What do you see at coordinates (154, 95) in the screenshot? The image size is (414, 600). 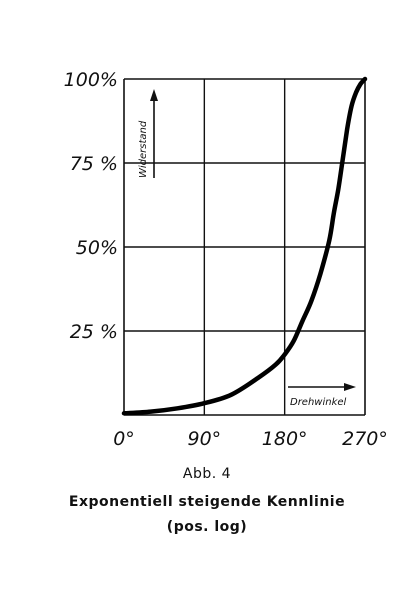 I see `y-axis-arrow-head` at bounding box center [154, 95].